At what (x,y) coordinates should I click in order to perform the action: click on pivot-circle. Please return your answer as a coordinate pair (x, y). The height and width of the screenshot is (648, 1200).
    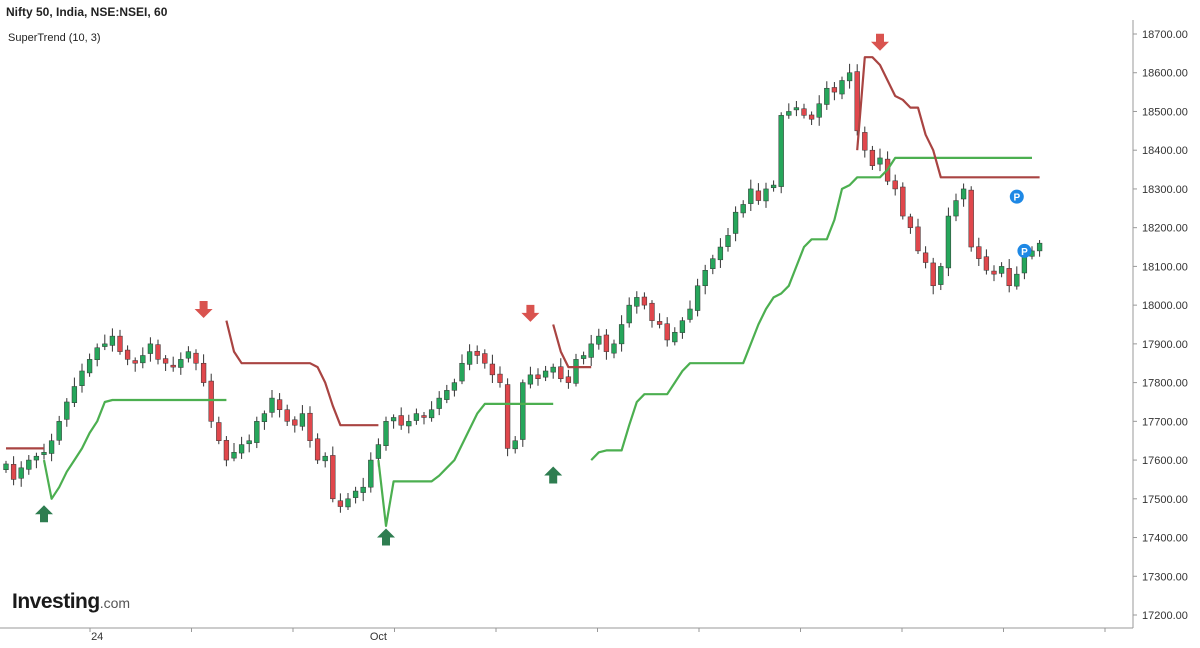
    Looking at the image, I should click on (1016, 196).